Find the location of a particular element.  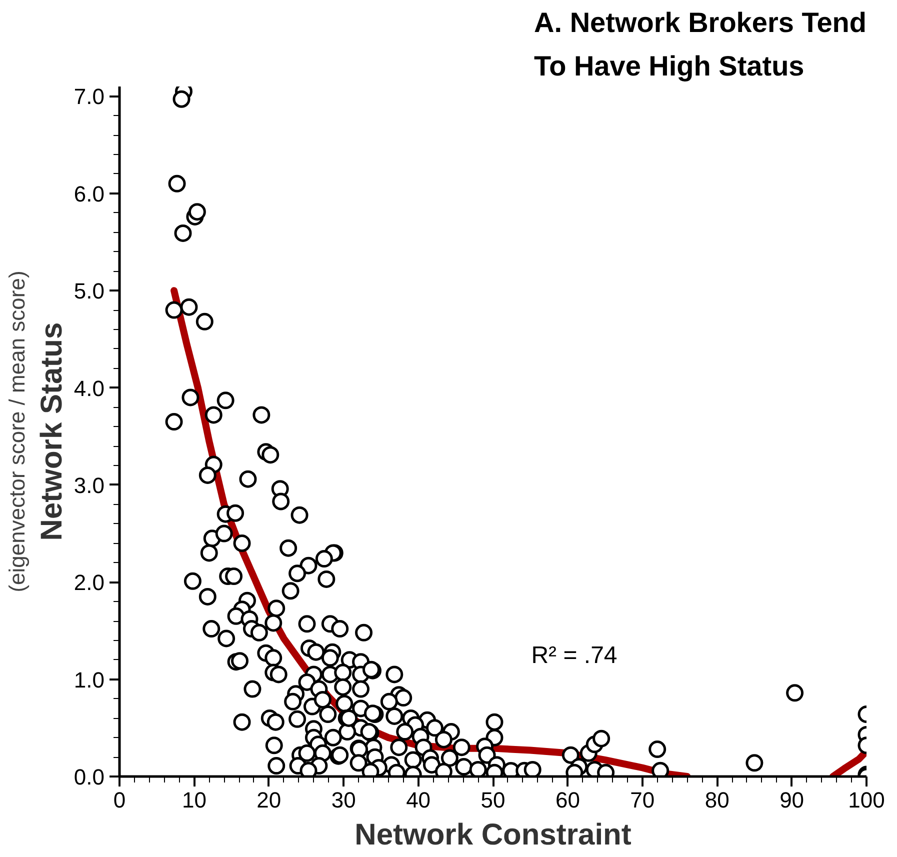

y-tick-label: 2.0 is located at coordinates (89, 583).